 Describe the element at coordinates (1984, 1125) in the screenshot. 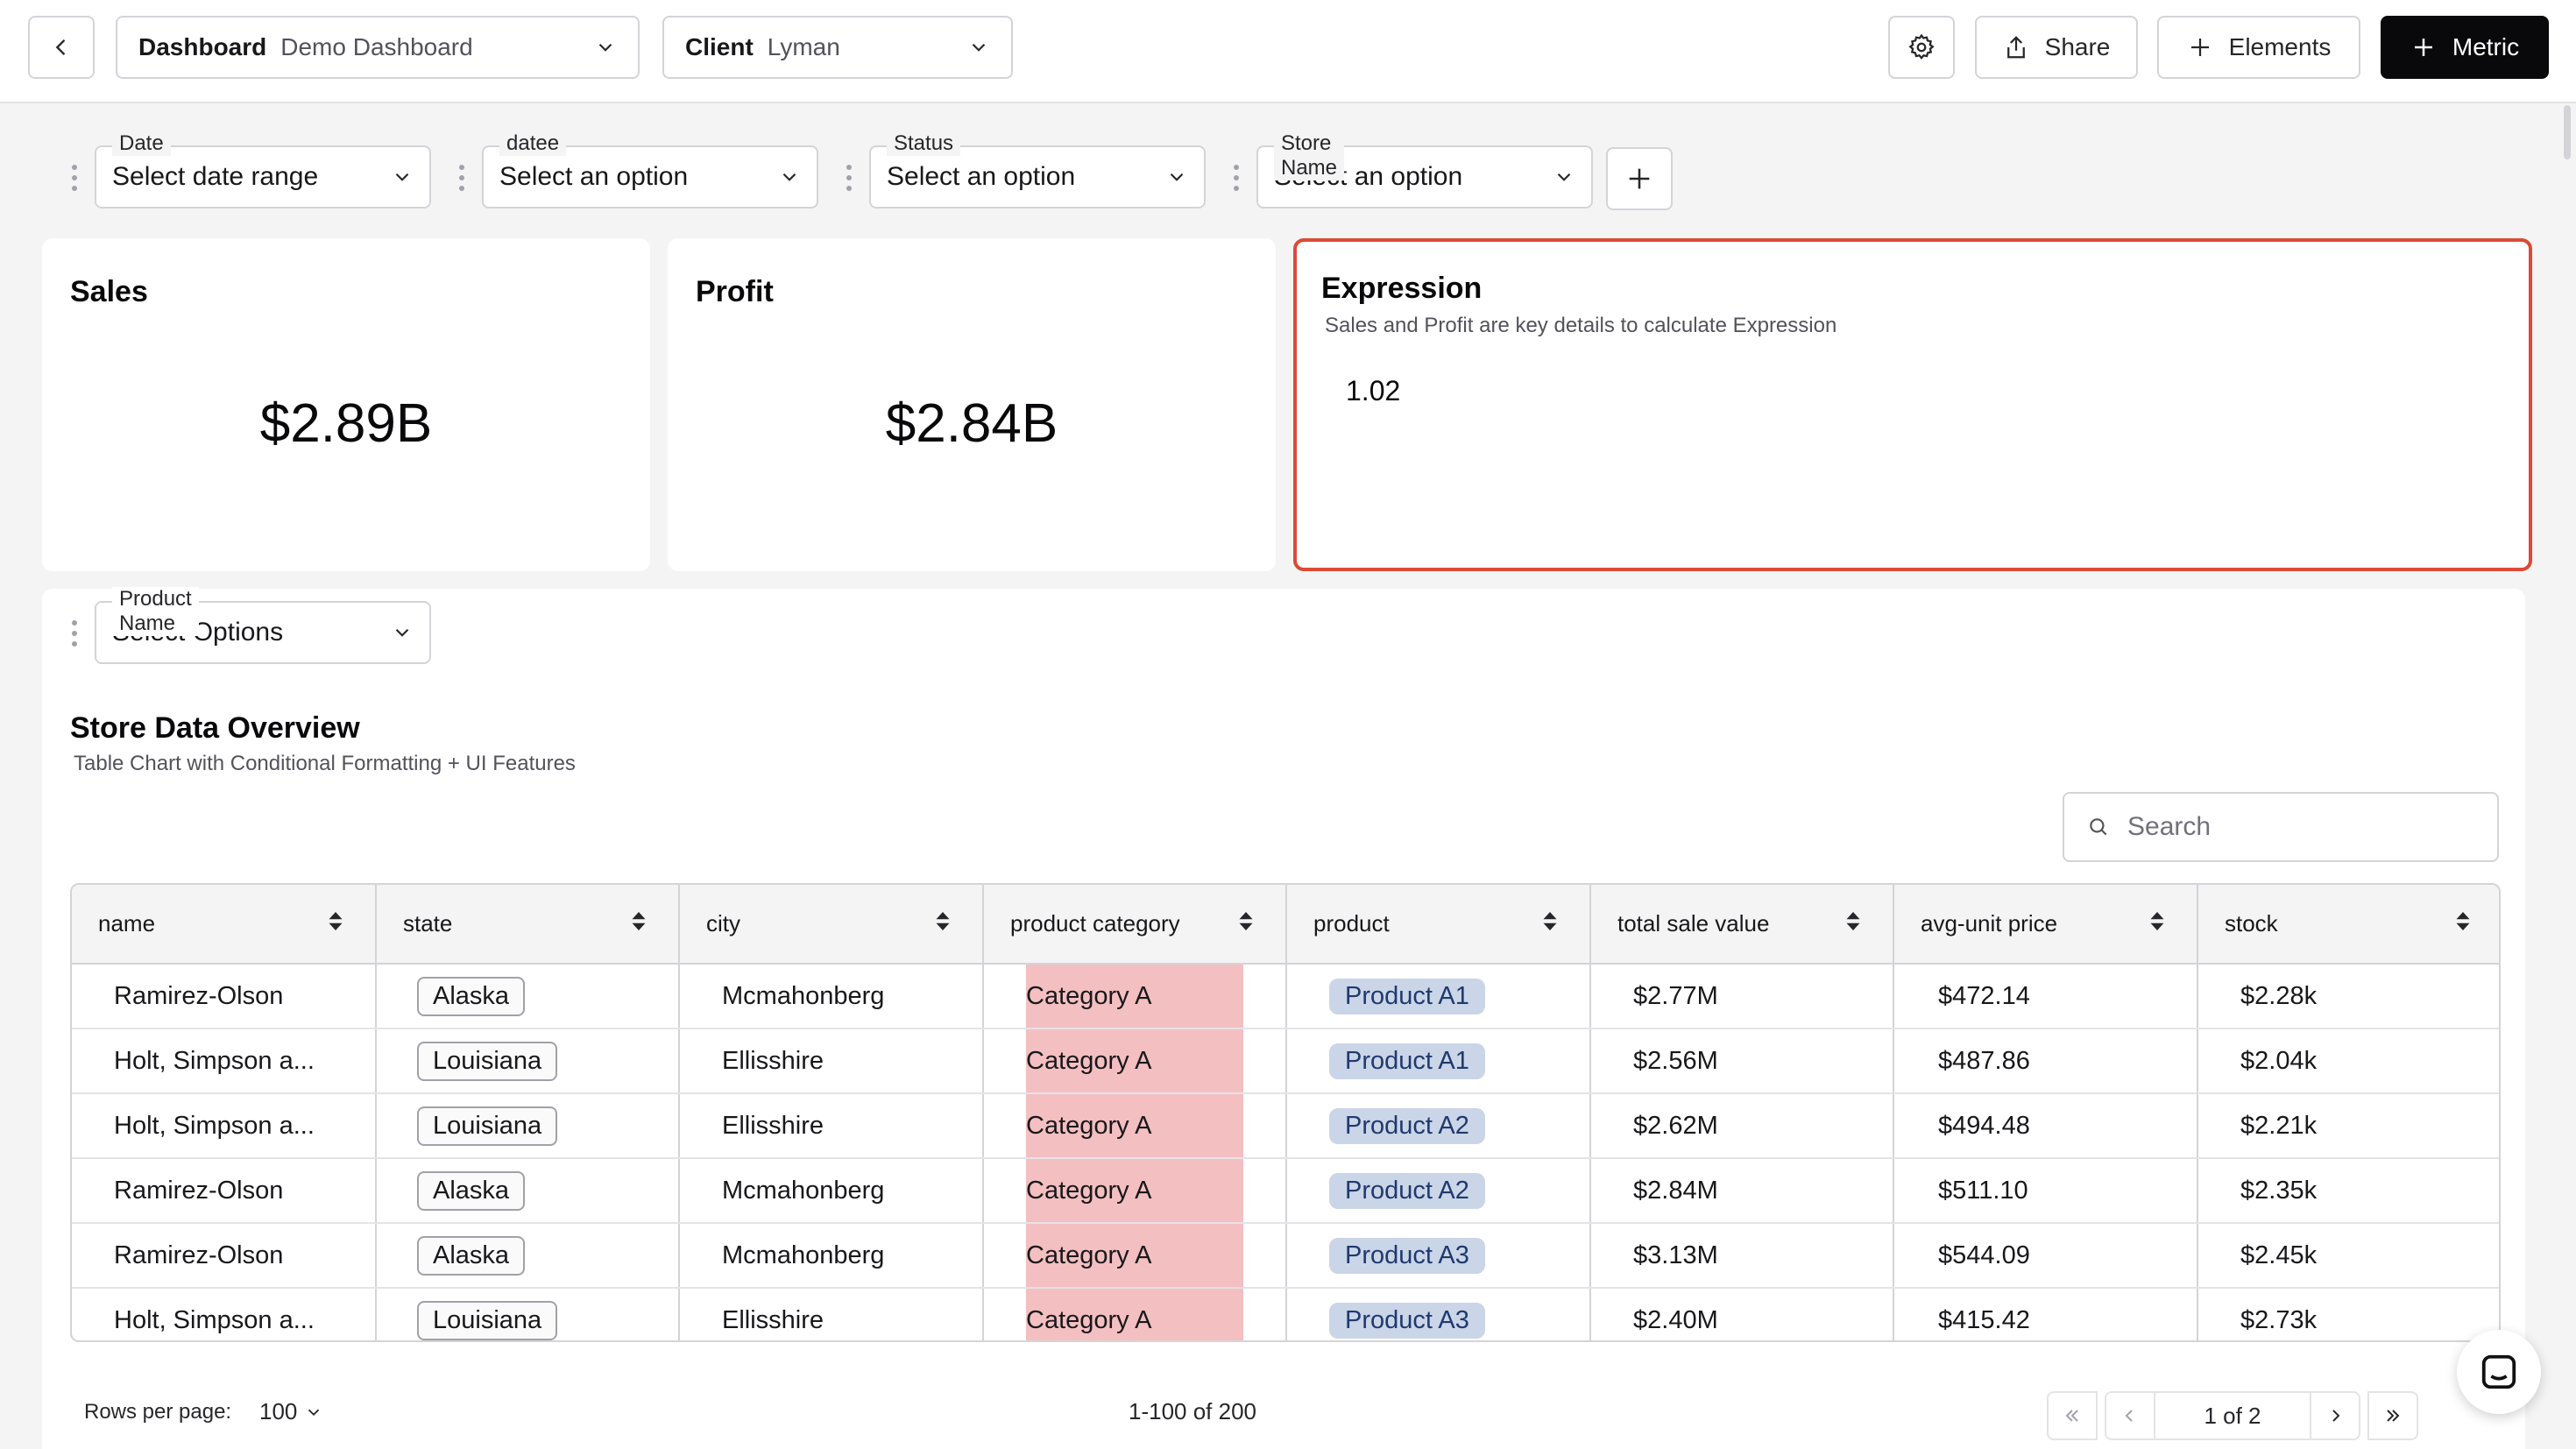

I see `cell-text: $494.48` at that location.